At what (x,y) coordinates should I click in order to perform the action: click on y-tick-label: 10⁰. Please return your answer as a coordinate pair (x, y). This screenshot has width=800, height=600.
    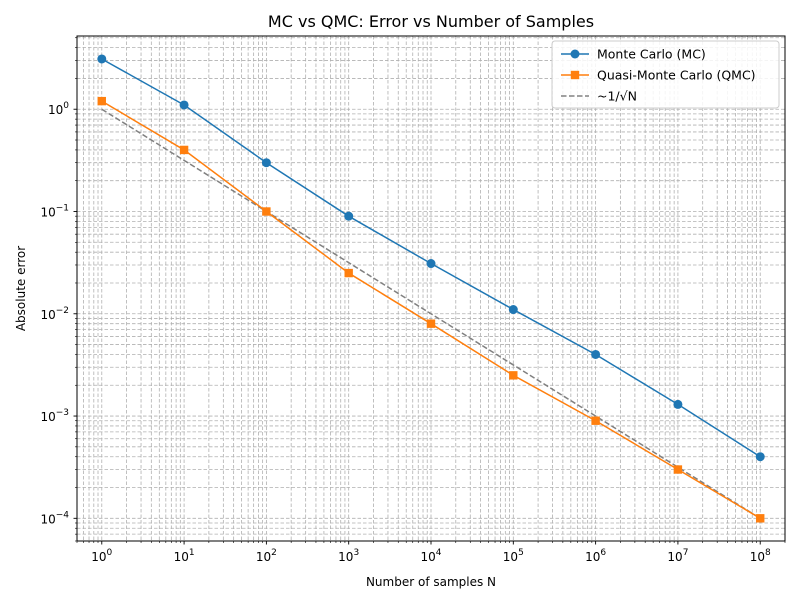
    Looking at the image, I should click on (58, 109).